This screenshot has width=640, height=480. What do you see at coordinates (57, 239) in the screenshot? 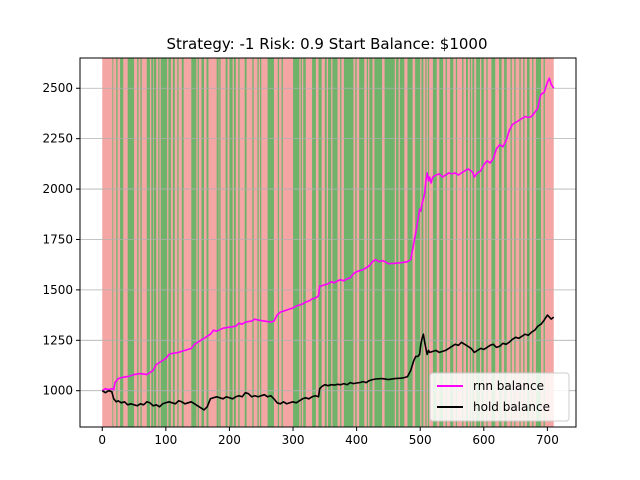
I see `y-tick-label: 1750` at bounding box center [57, 239].